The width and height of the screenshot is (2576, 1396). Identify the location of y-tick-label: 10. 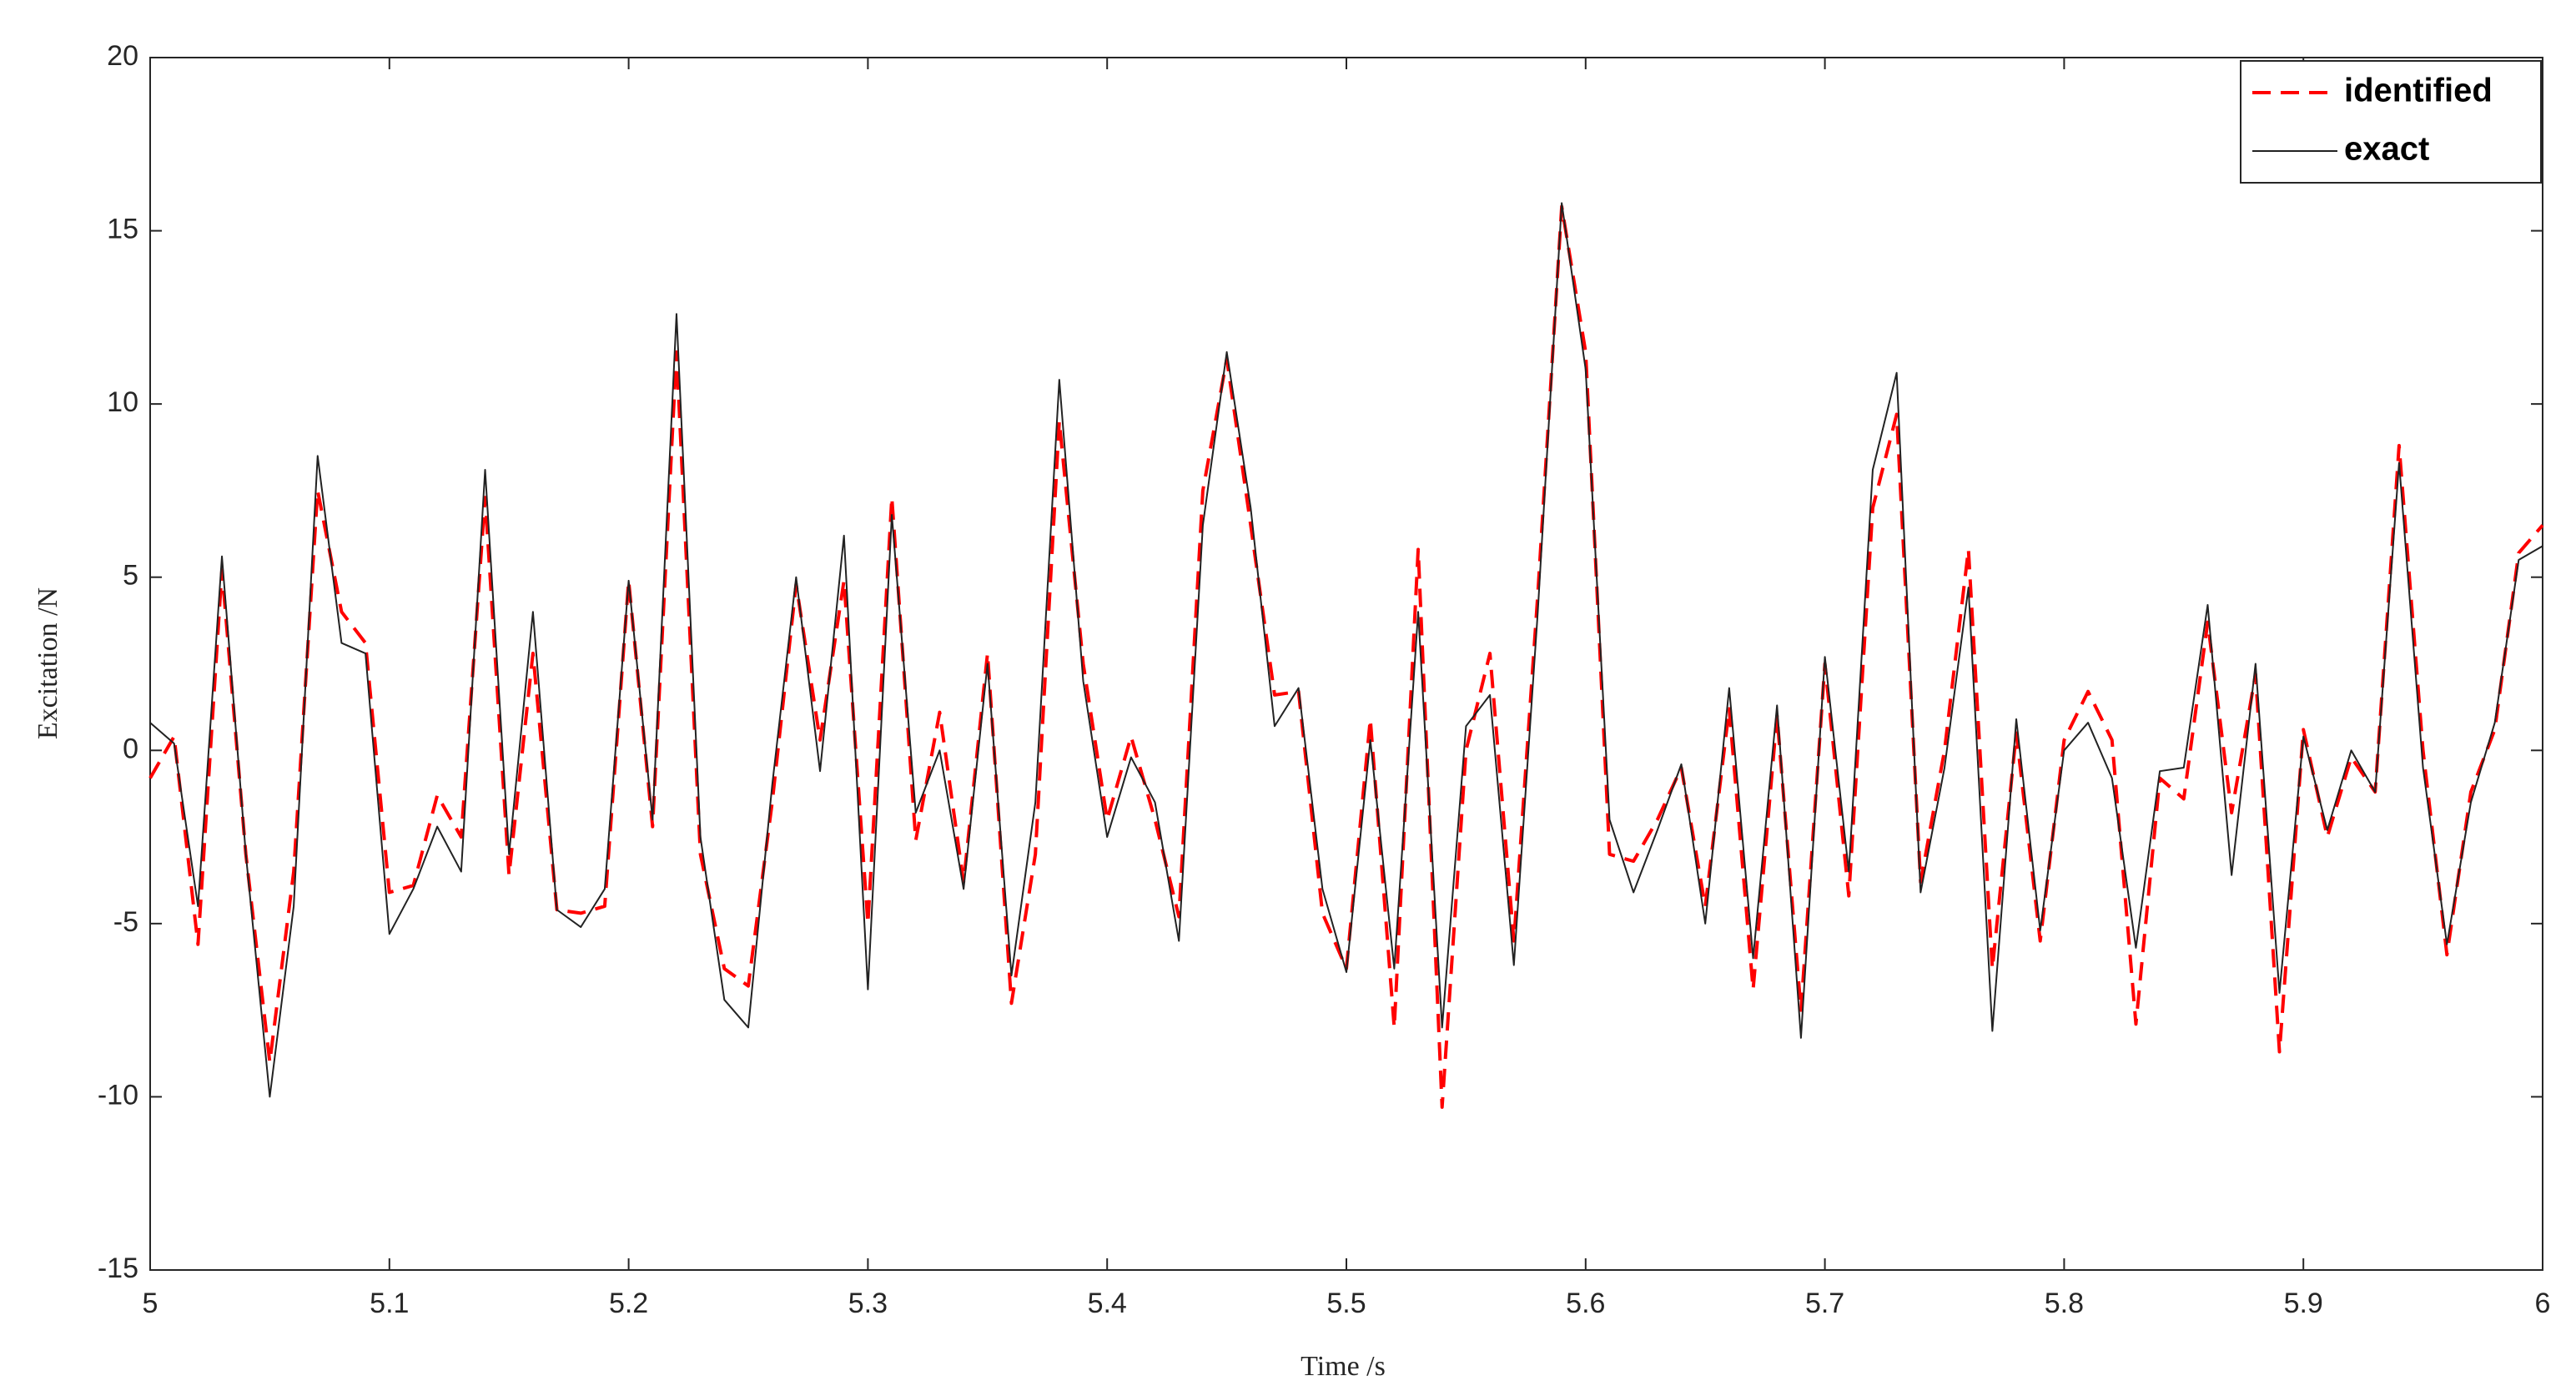
(122, 402).